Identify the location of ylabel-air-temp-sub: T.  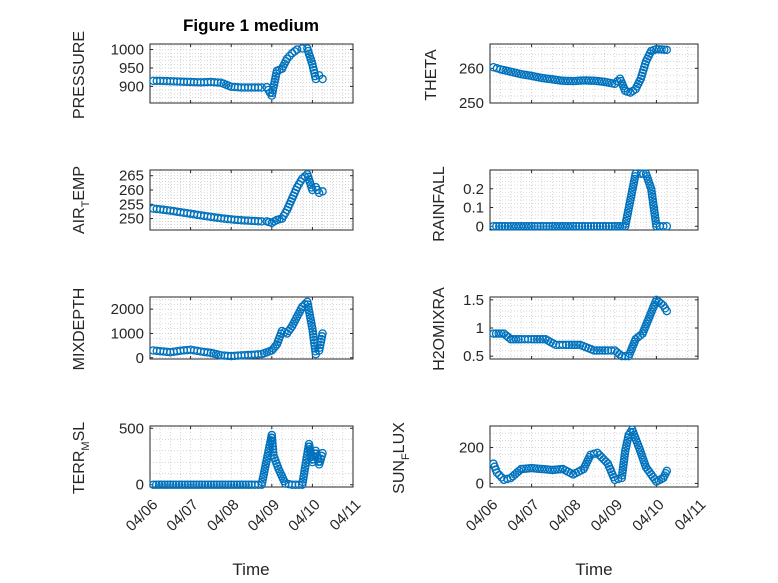
(86, 203).